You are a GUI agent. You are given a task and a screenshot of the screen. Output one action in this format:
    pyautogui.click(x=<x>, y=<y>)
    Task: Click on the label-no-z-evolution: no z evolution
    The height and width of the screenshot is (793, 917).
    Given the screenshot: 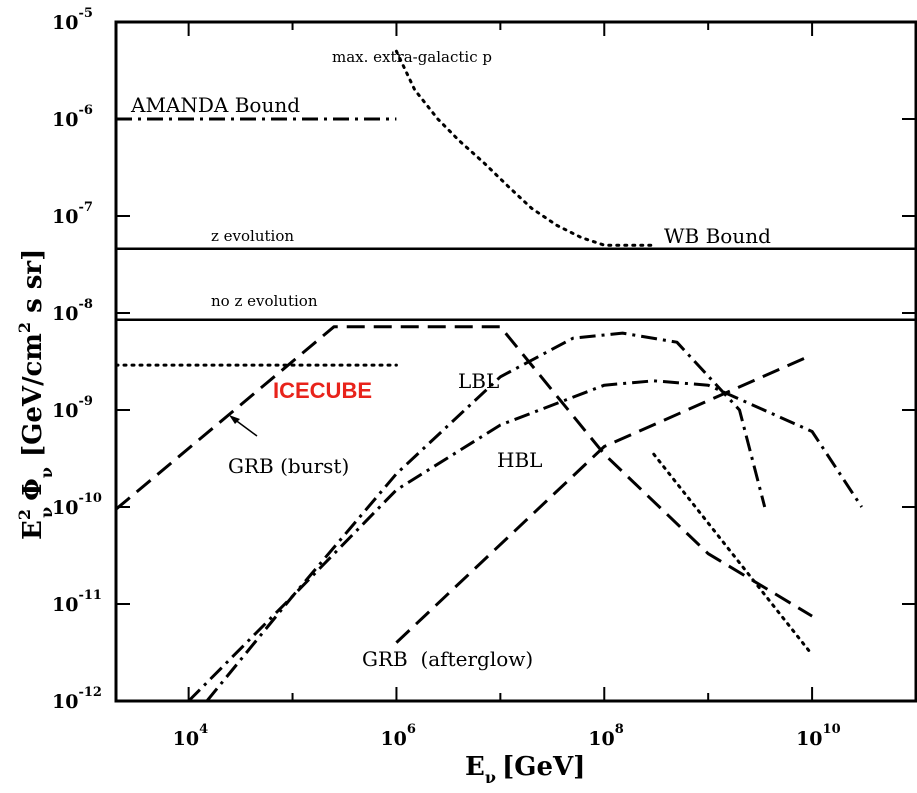 What is the action you would take?
    pyautogui.click(x=264, y=301)
    